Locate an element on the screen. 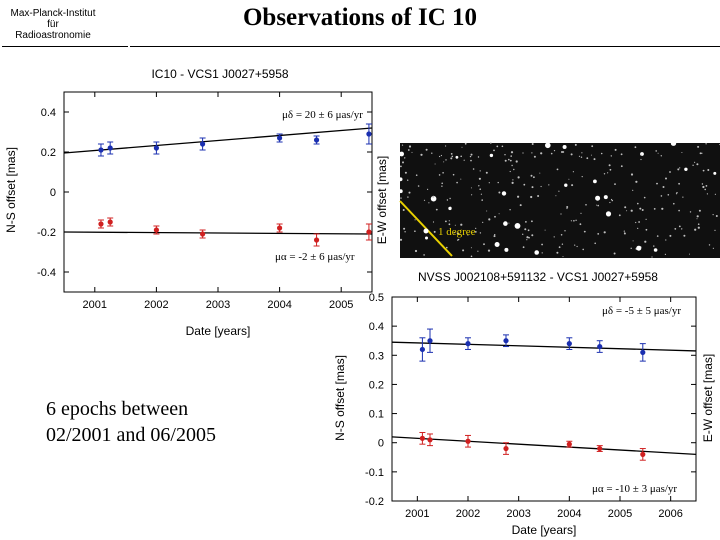 The image size is (720, 540). x-tick-label: 2002 is located at coordinates (468, 514).